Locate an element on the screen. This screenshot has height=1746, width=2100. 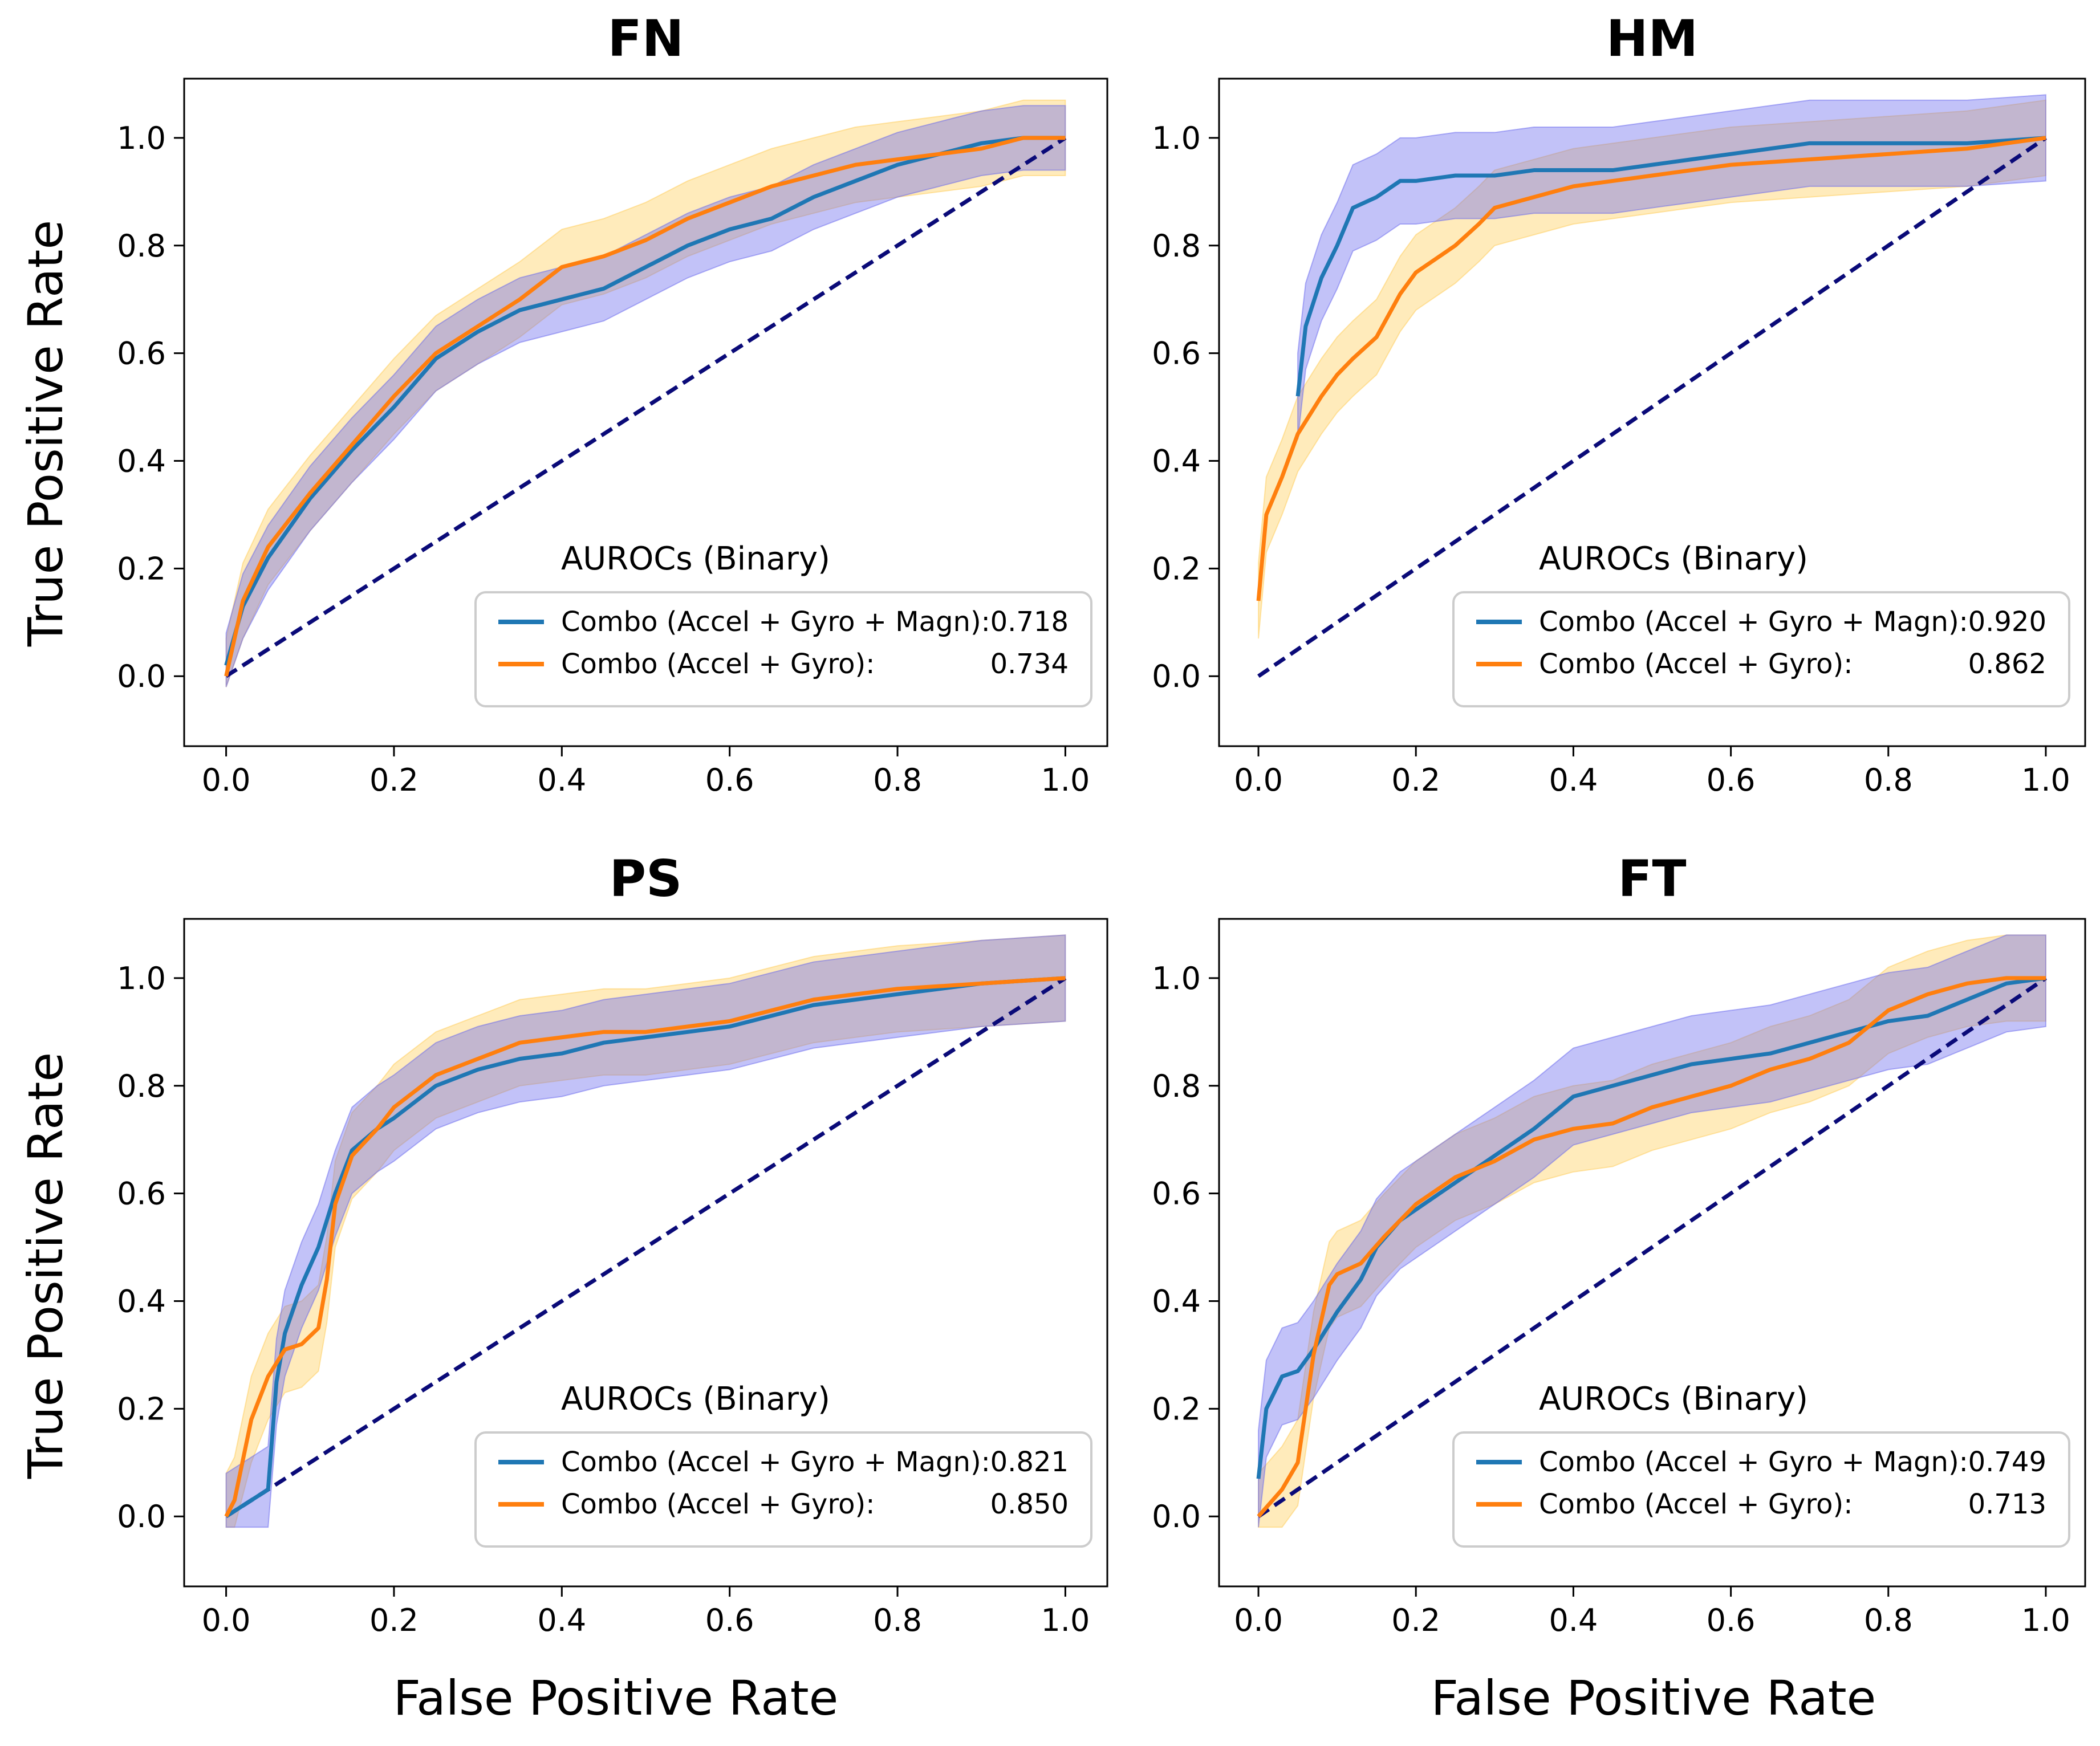
y-axis-label-top: True Positive Rate is located at coordinates (46, 433).